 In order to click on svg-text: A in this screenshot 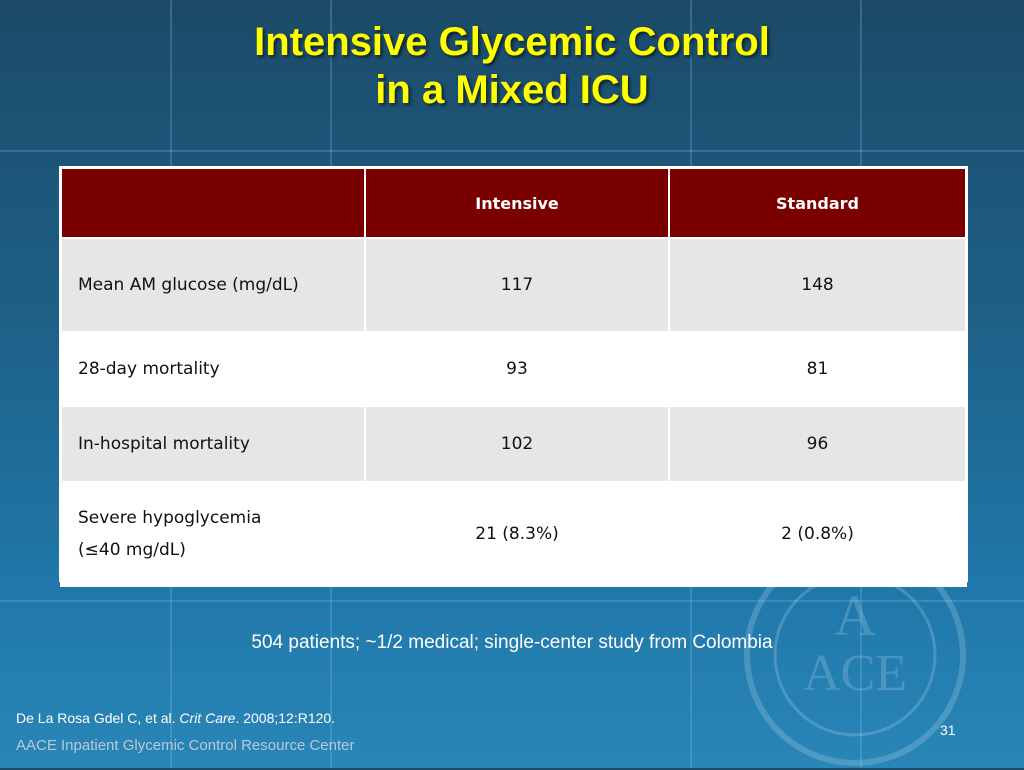, I will do `click(855, 615)`.